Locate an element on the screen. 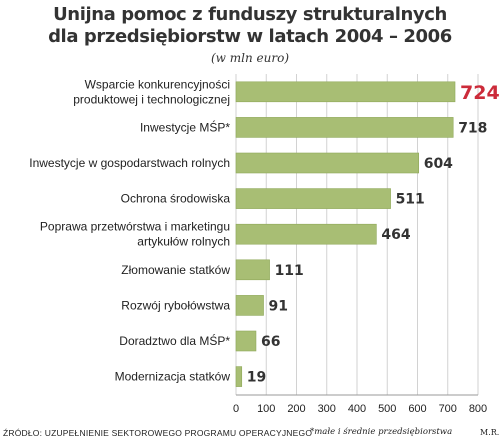 The width and height of the screenshot is (500, 440). x-tick-label: 500 is located at coordinates (387, 409).